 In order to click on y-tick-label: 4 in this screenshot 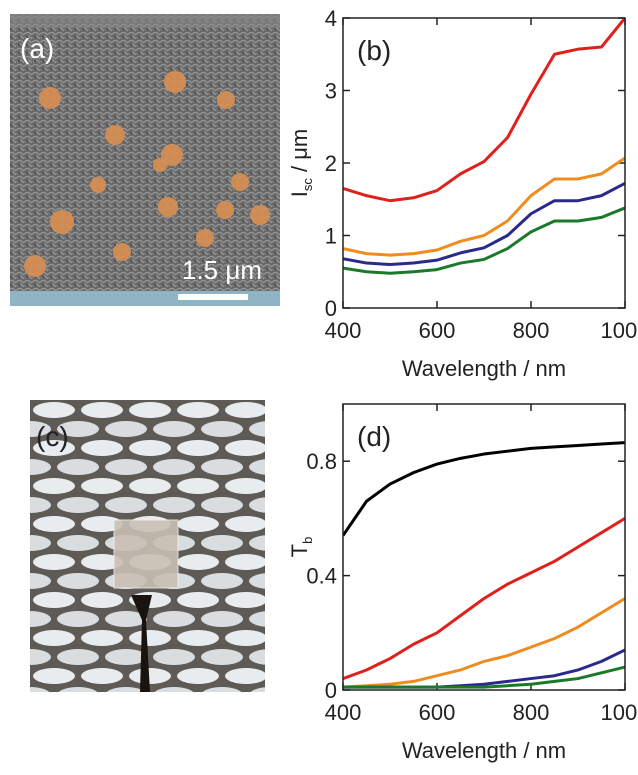, I will do `click(331, 18)`.